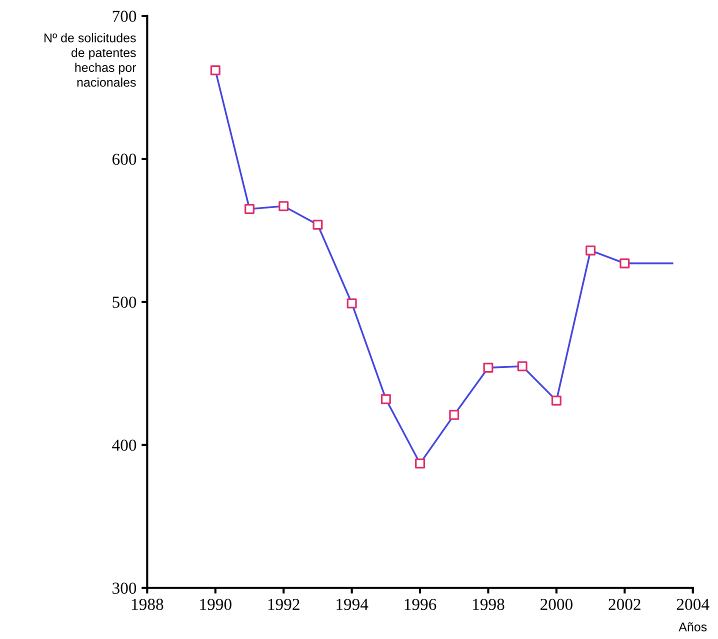 The width and height of the screenshot is (718, 639). Describe the element at coordinates (124, 588) in the screenshot. I see `y-tick-label: 300` at that location.